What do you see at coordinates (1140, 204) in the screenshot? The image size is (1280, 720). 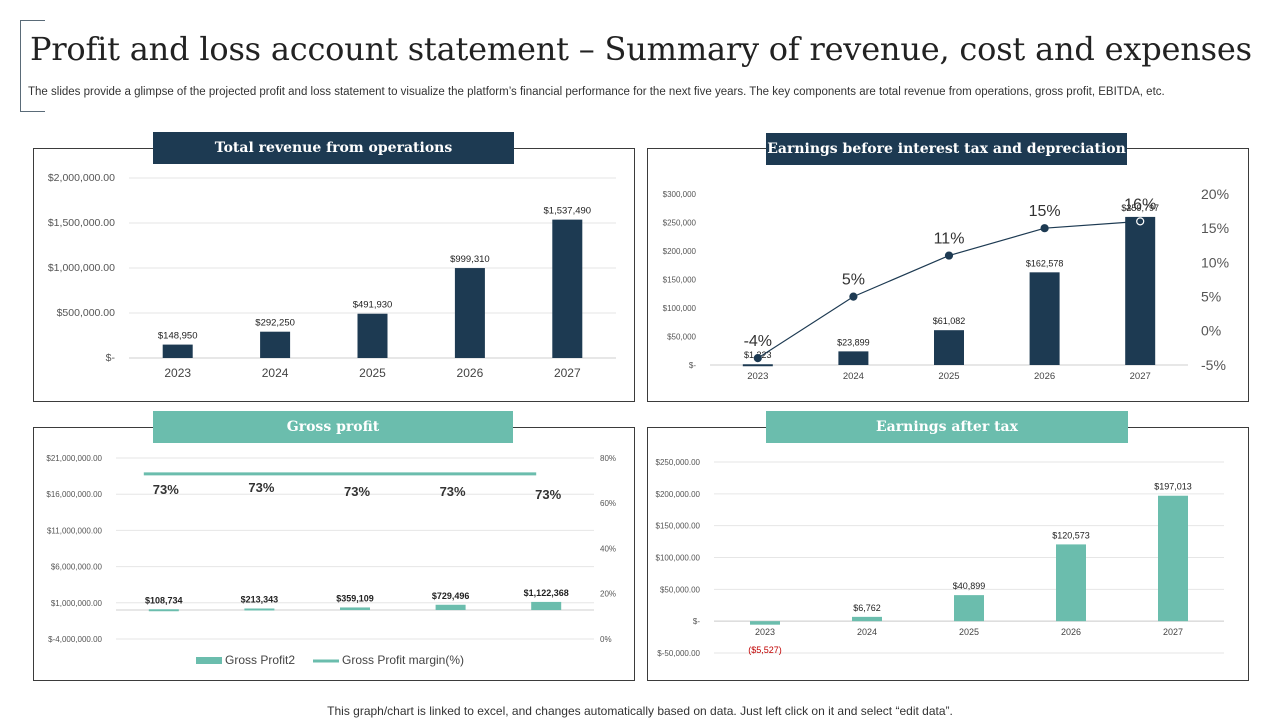 I see `margin-data-label: 16%` at bounding box center [1140, 204].